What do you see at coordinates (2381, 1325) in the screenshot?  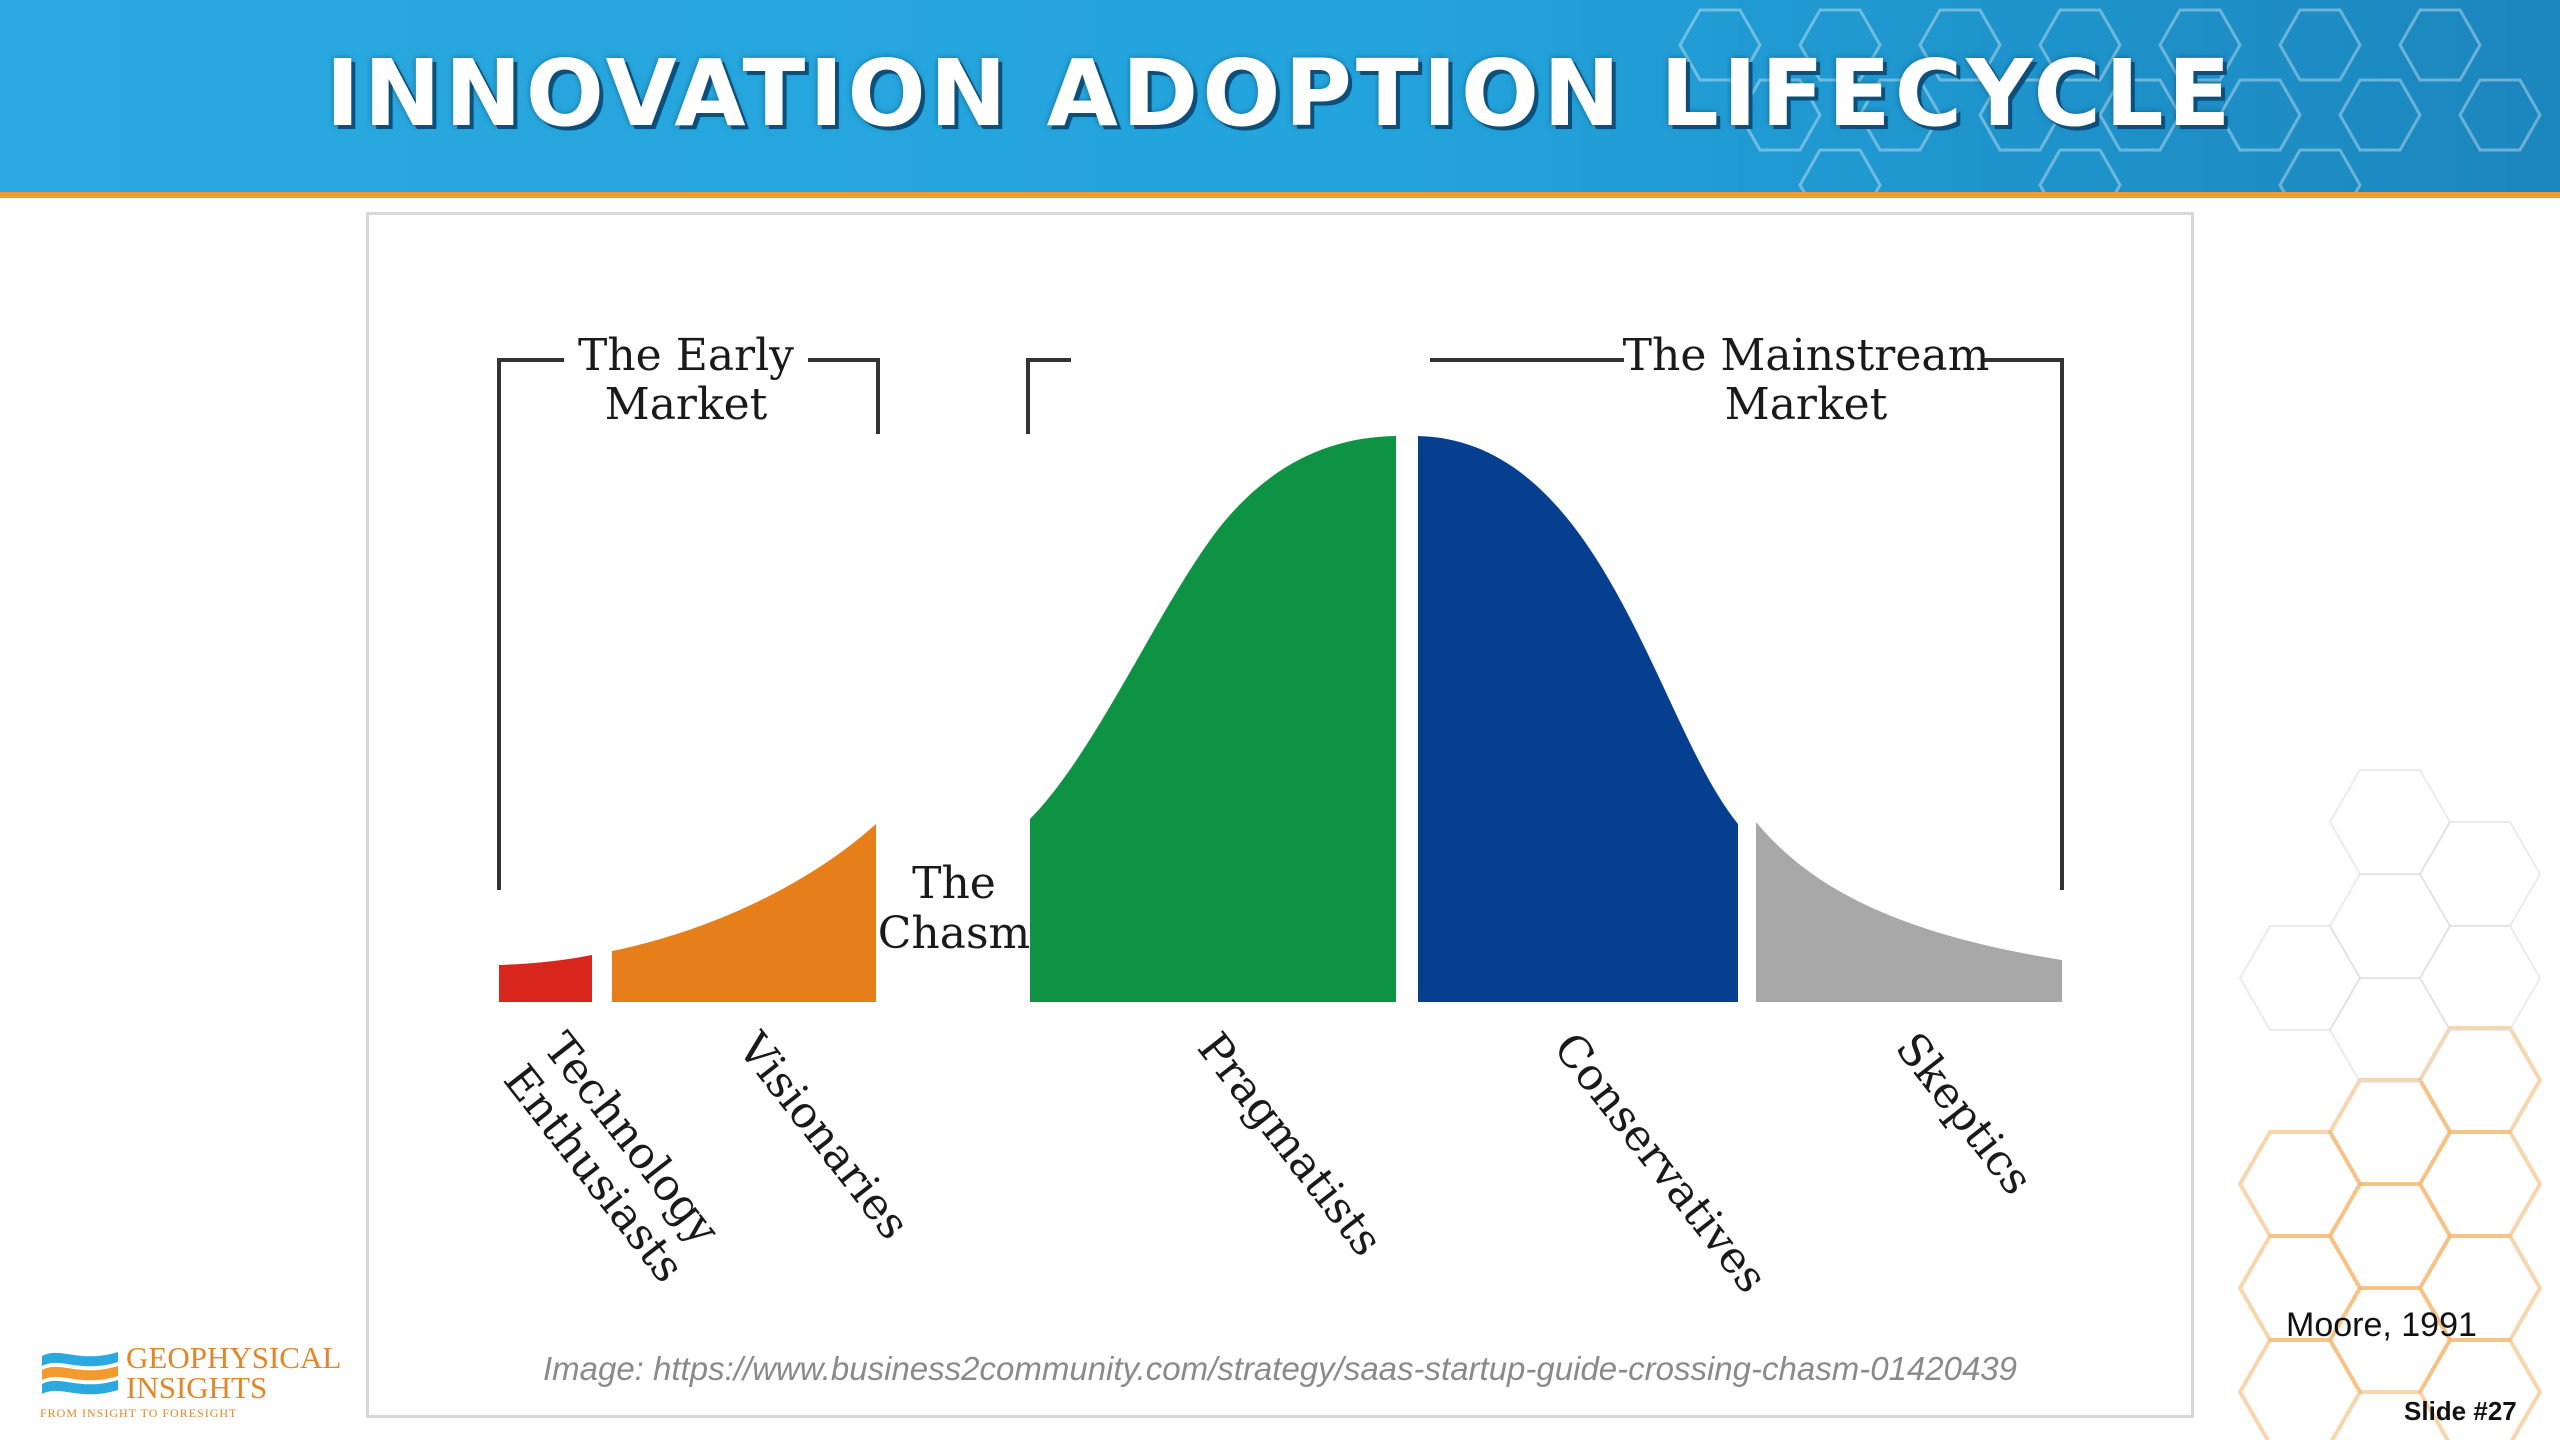 I see `citation: Moore, 1991` at bounding box center [2381, 1325].